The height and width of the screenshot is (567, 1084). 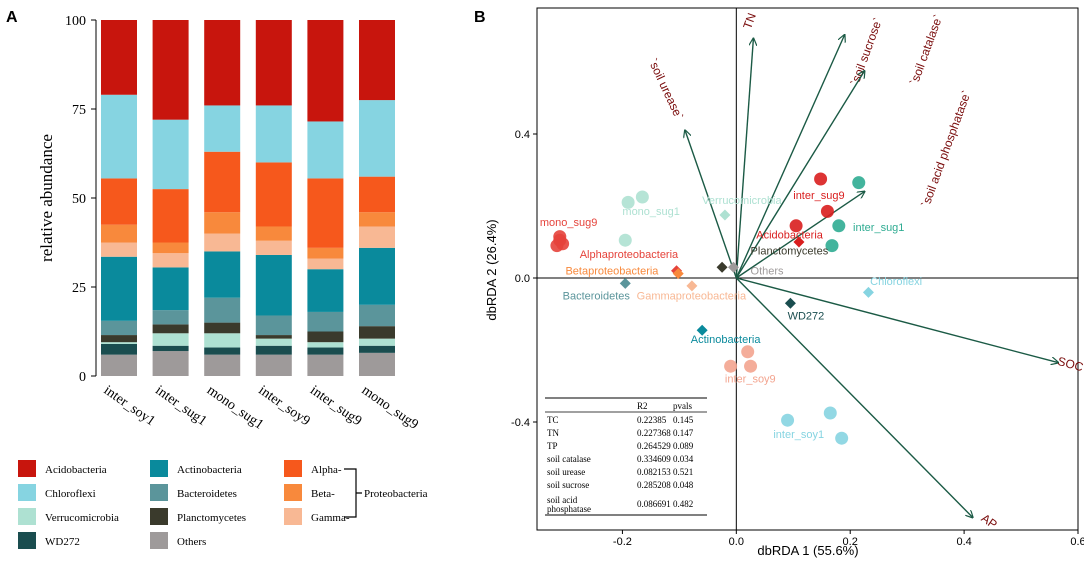 What do you see at coordinates (27, 516) in the screenshot?
I see `legend-swatch-verrucomicrobia` at bounding box center [27, 516].